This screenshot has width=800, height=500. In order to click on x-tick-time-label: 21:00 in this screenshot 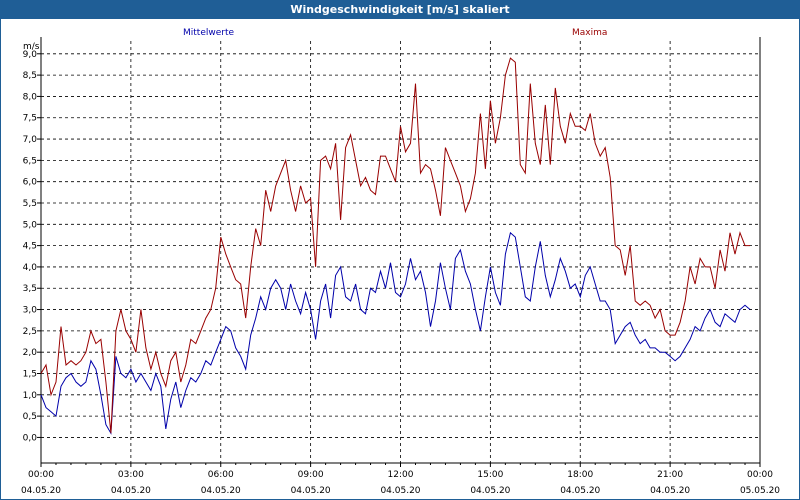, I will do `click(670, 475)`.